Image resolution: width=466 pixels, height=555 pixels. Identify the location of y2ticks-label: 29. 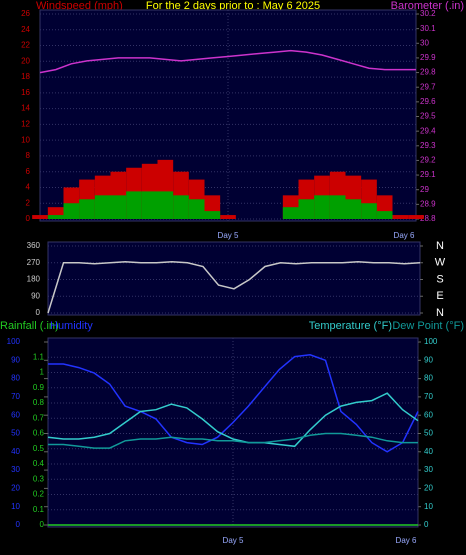
(424, 189).